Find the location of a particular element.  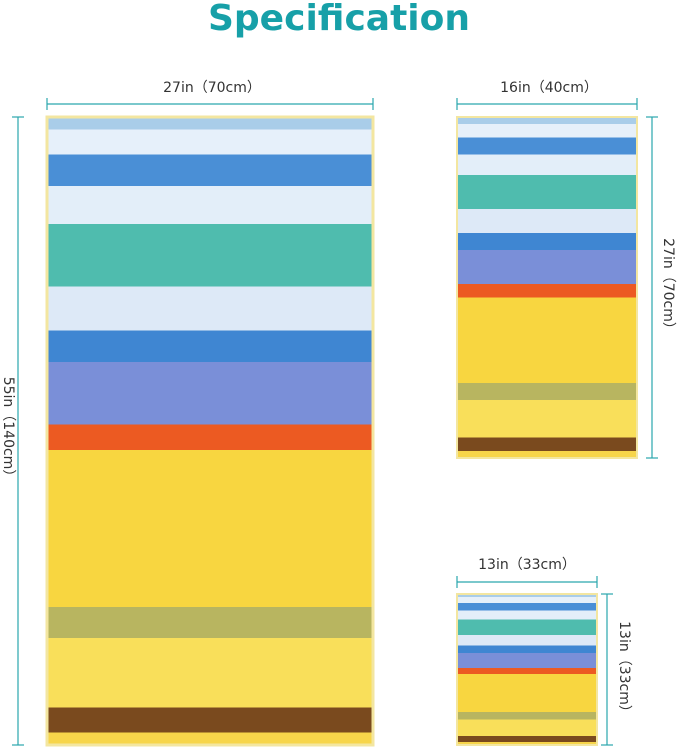

width-label: 16in（40cm） is located at coordinates (549, 88).